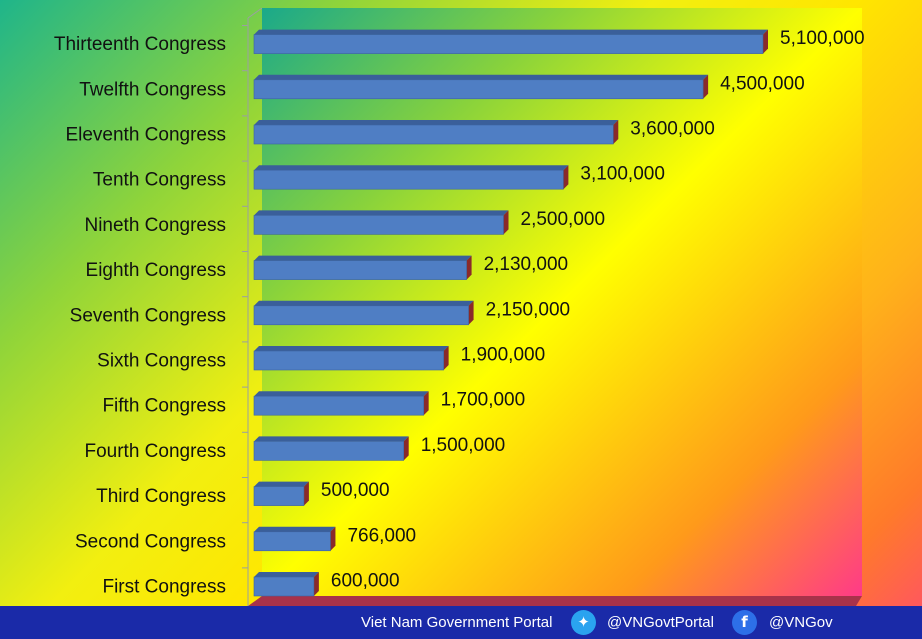  What do you see at coordinates (150, 541) in the screenshot?
I see `category-label: Second Congress` at bounding box center [150, 541].